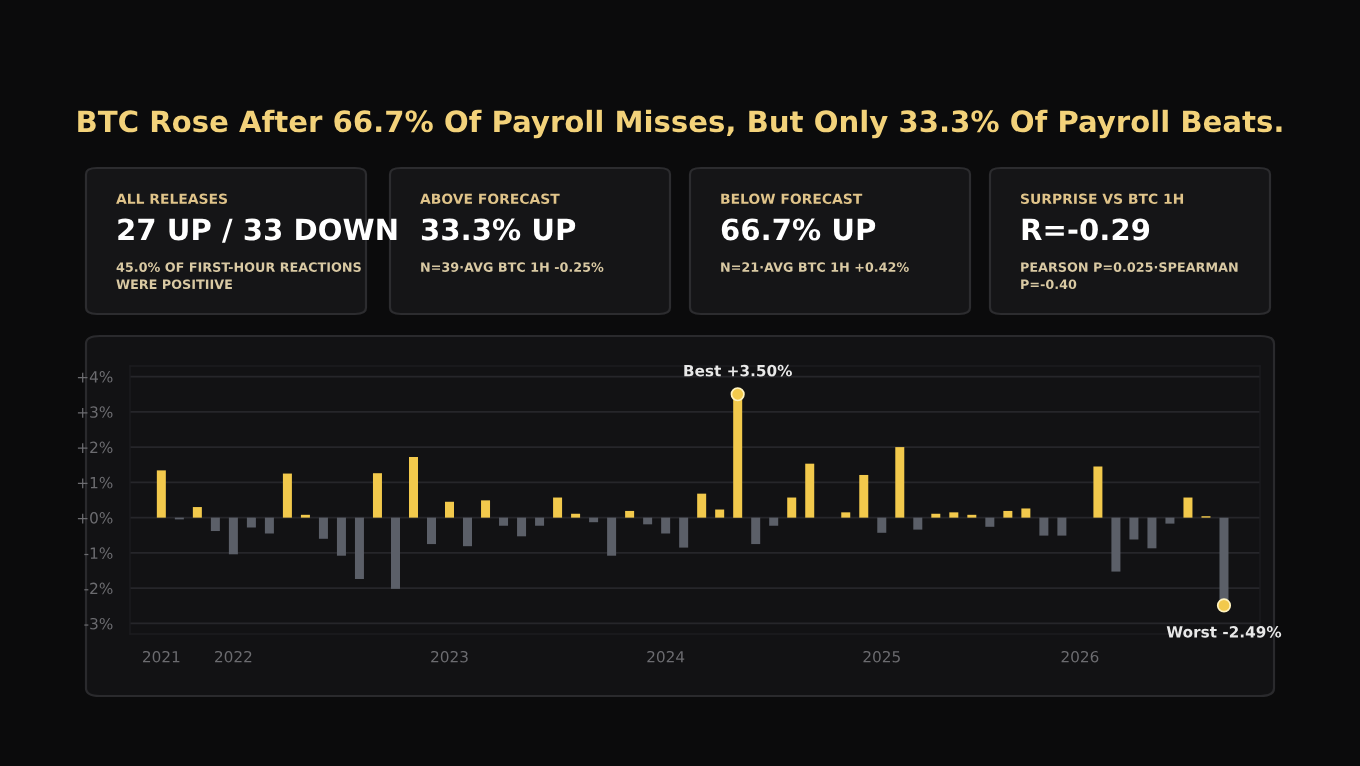 Image resolution: width=1360 pixels, height=766 pixels. I want to click on text: R=-0.29, so click(1086, 229).